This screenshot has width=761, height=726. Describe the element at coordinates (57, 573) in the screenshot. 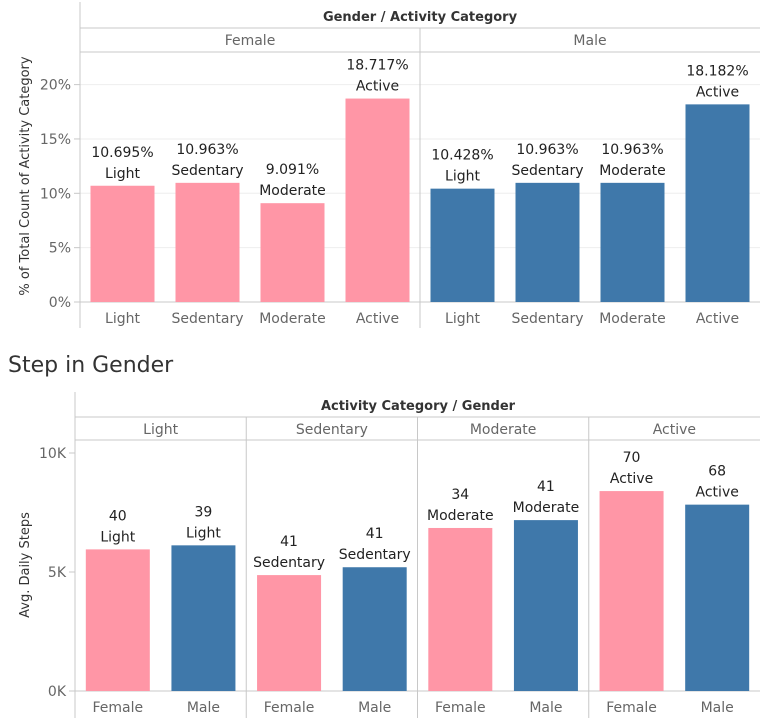

I see `chart2-y-tick-label: 5K` at that location.